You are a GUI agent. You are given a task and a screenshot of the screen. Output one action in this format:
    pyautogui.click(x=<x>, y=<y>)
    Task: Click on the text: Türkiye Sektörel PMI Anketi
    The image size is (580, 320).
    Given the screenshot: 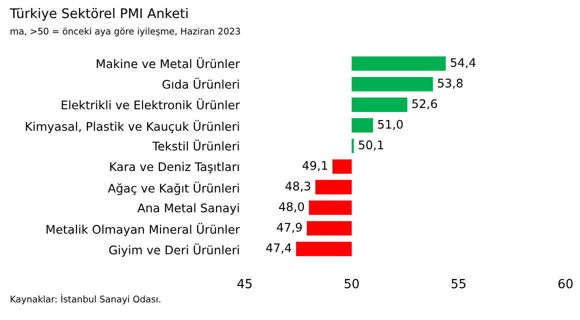 What is the action you would take?
    pyautogui.click(x=99, y=14)
    